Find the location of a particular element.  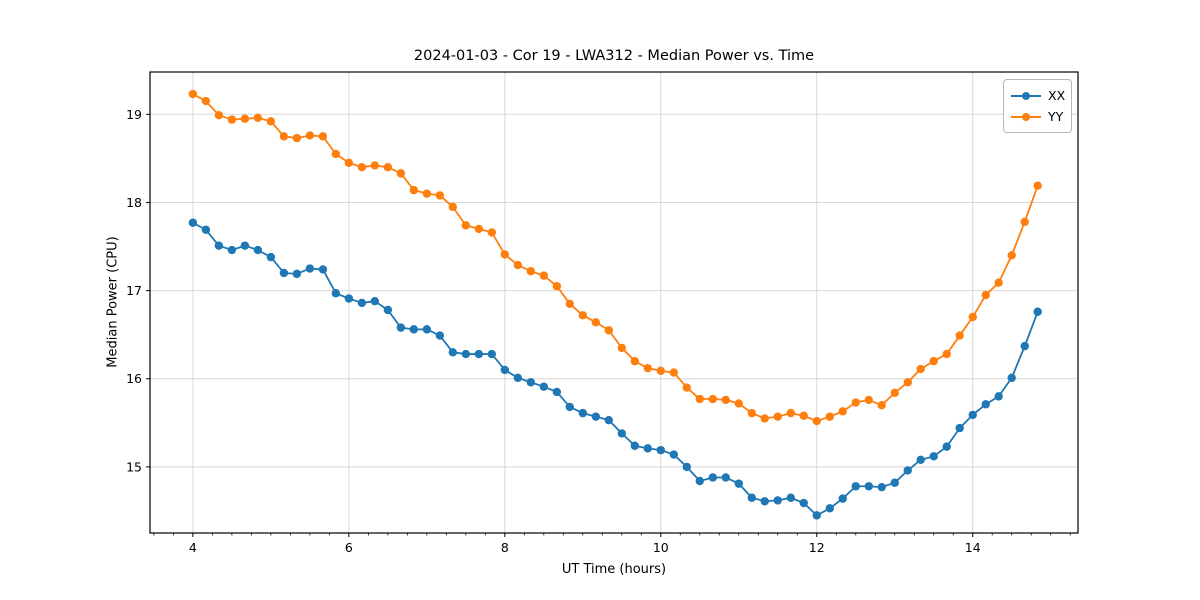

legend: XX YY is located at coordinates (1037, 106).